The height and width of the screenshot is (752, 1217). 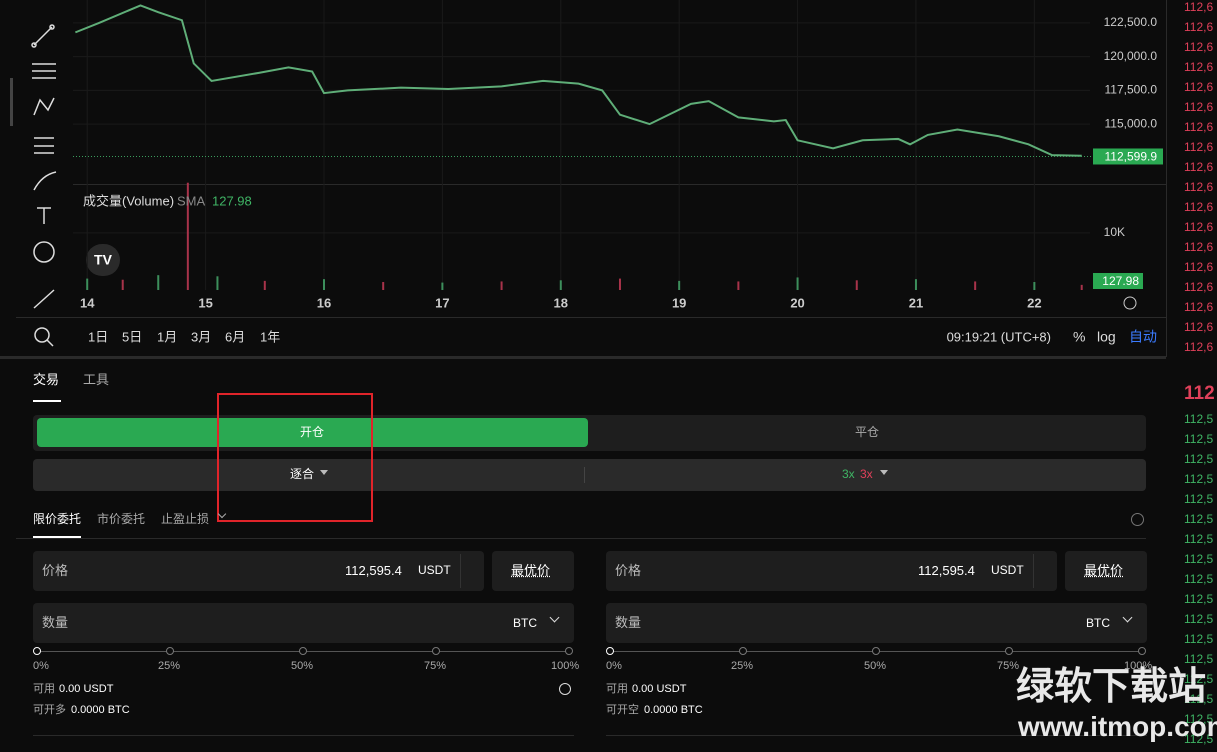 What do you see at coordinates (589, 475) in the screenshot?
I see `margin-bar` at bounding box center [589, 475].